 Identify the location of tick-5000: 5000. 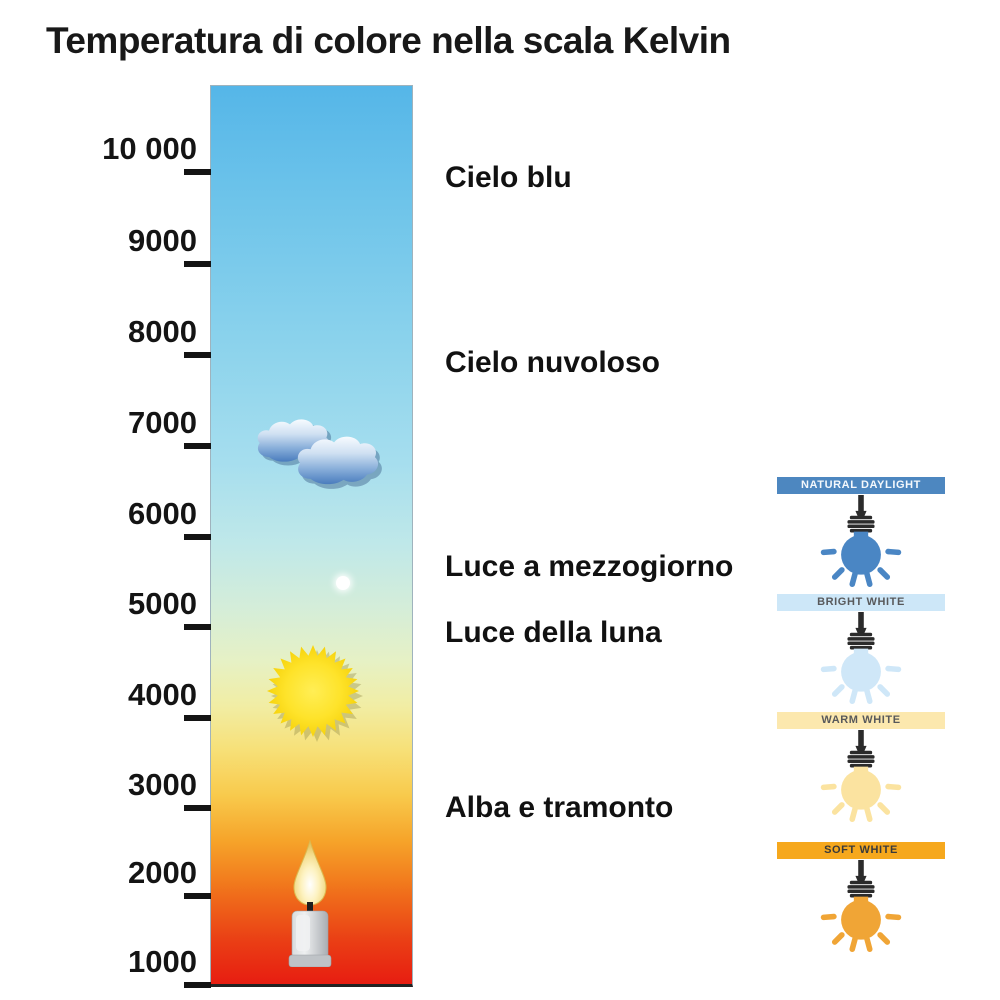
(135, 608).